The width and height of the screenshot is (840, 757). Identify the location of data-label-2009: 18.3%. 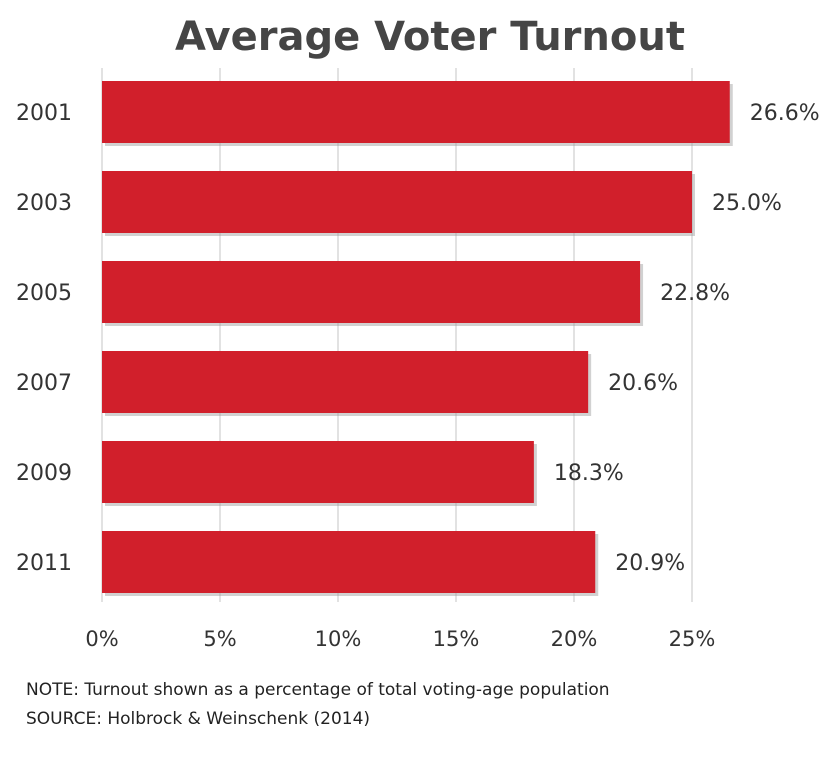
(589, 473).